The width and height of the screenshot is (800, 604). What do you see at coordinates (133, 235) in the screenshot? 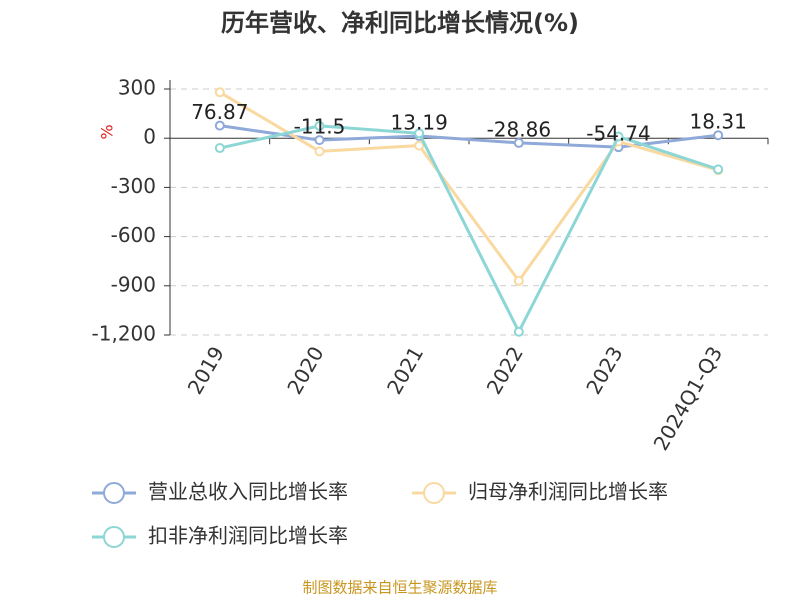
I see `y-tick-label: -600` at bounding box center [133, 235].